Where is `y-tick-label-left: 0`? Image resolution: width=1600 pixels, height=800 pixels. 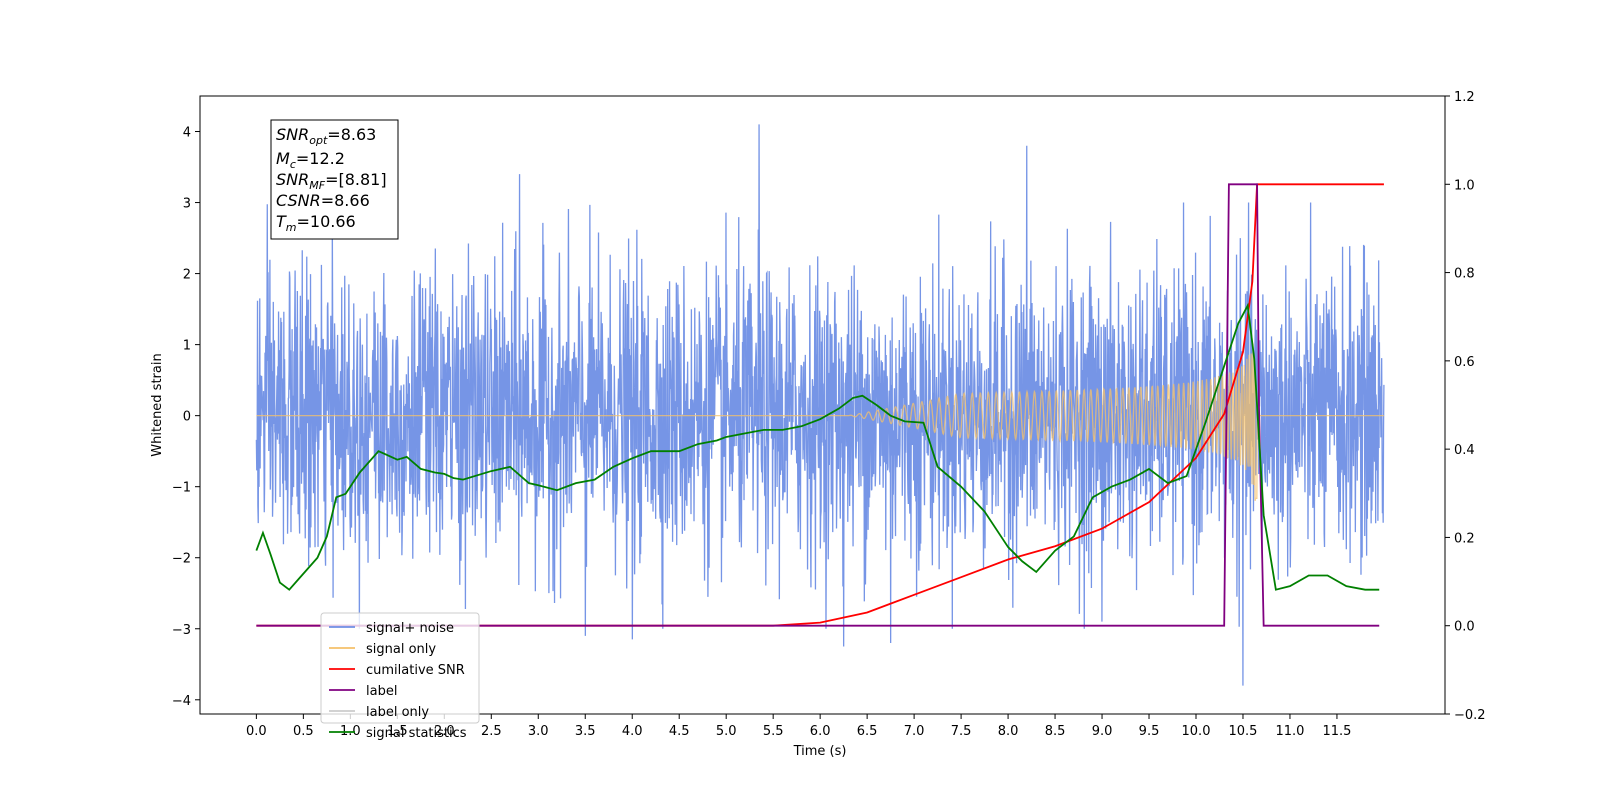
y-tick-label-left: 0 is located at coordinates (187, 417).